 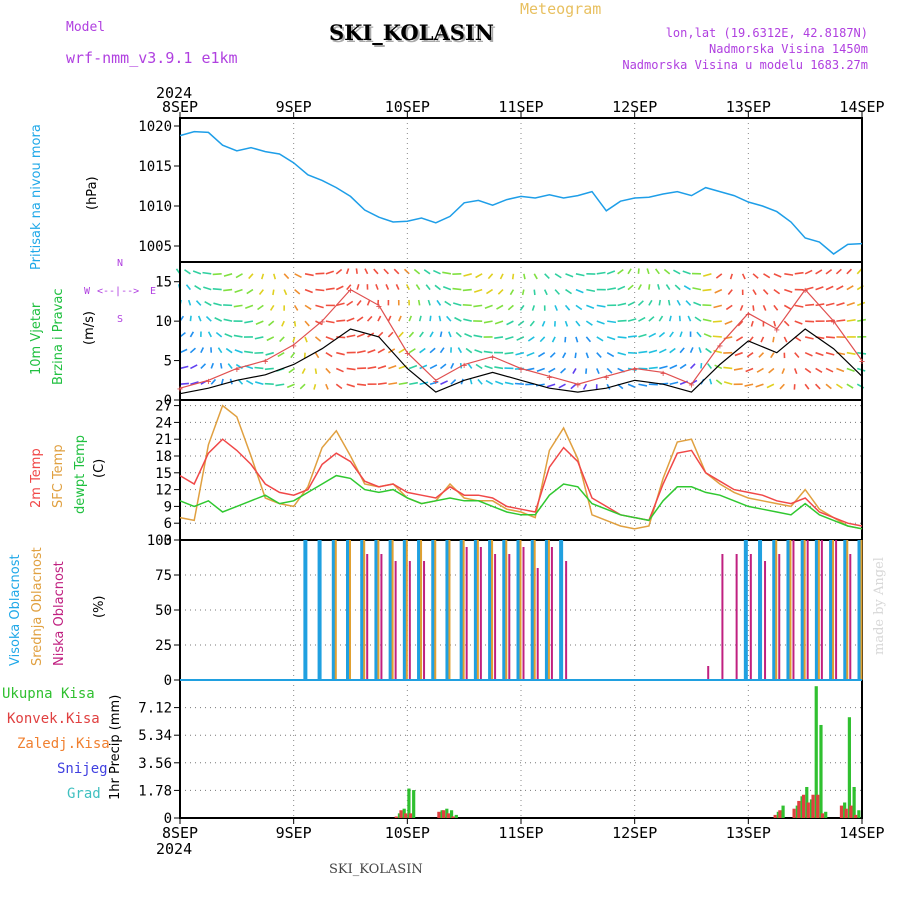 I want to click on bottom-xtick-label: 9SEP, so click(x=294, y=833).